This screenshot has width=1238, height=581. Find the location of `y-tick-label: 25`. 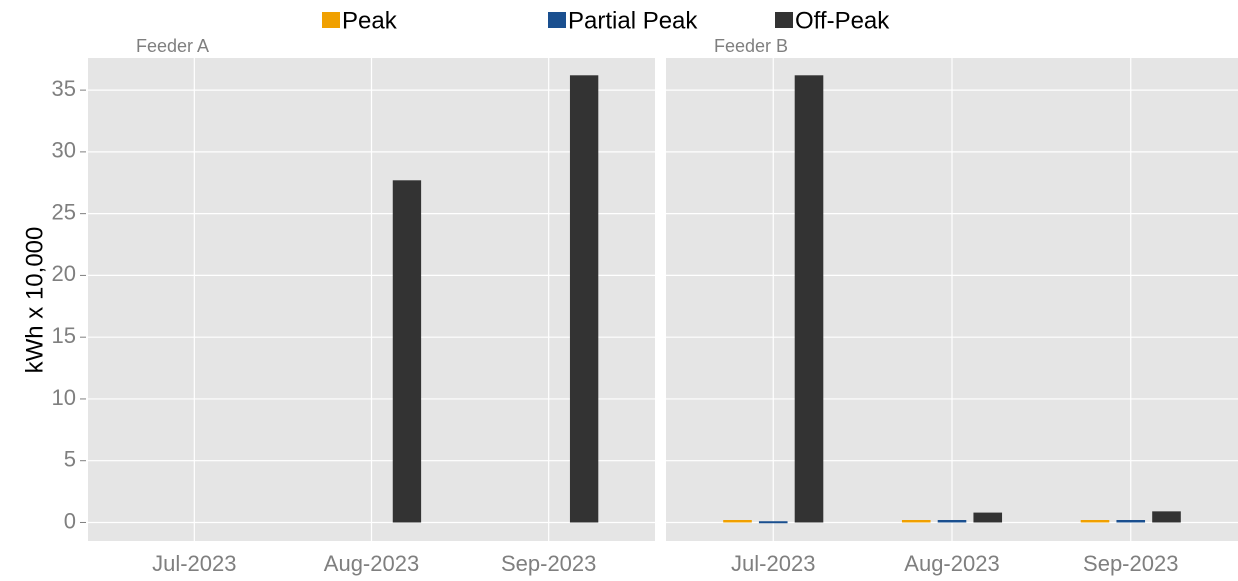

y-tick-label: 25 is located at coordinates (64, 211).